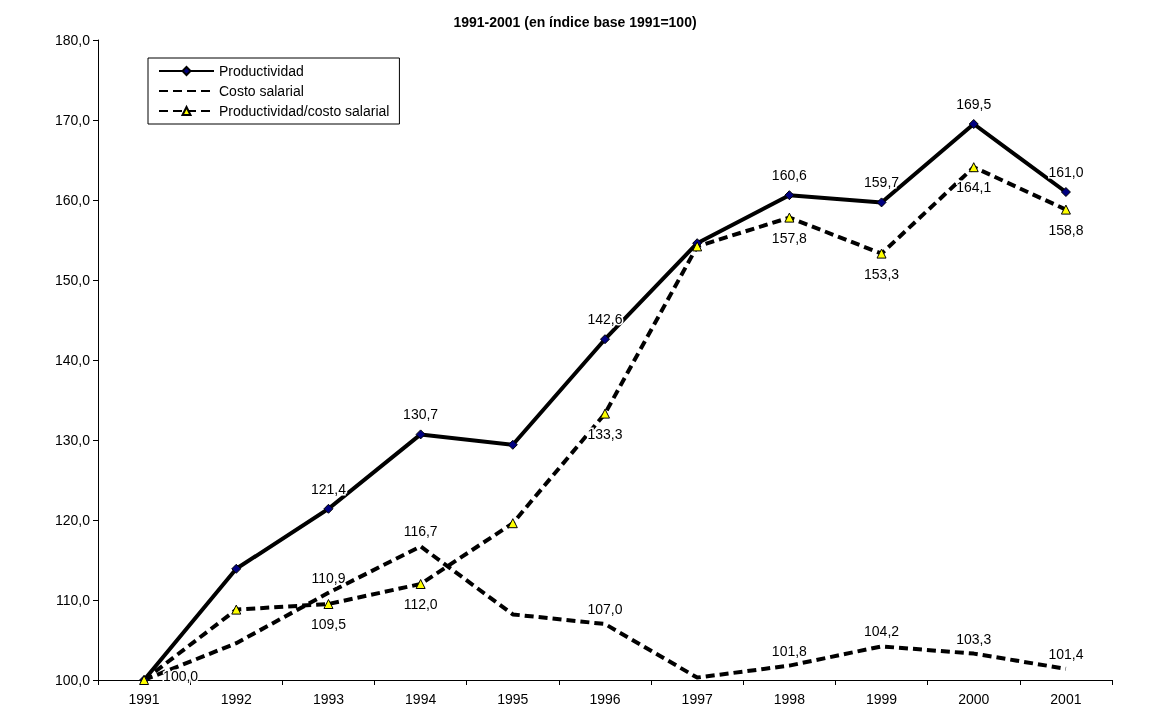 The height and width of the screenshot is (722, 1150). I want to click on data-label: 103,3, so click(974, 638).